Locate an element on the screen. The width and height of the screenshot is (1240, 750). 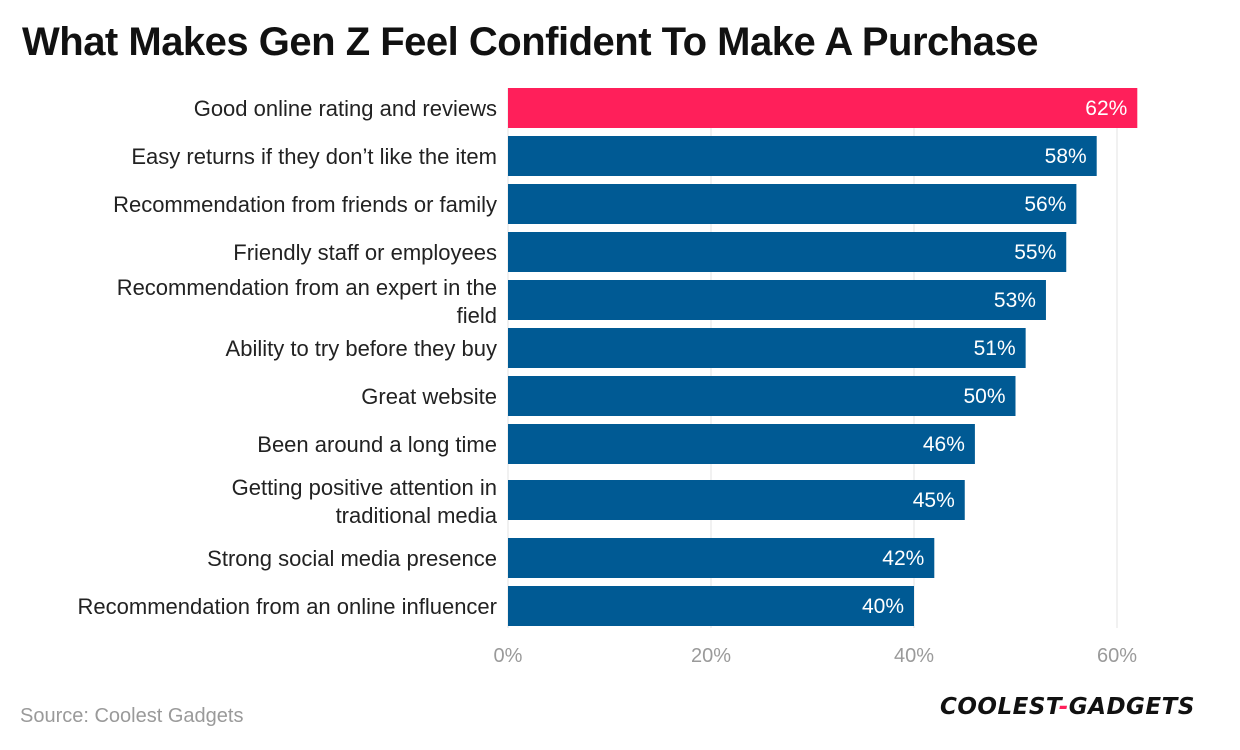
category-label-line: field is located at coordinates (477, 315).